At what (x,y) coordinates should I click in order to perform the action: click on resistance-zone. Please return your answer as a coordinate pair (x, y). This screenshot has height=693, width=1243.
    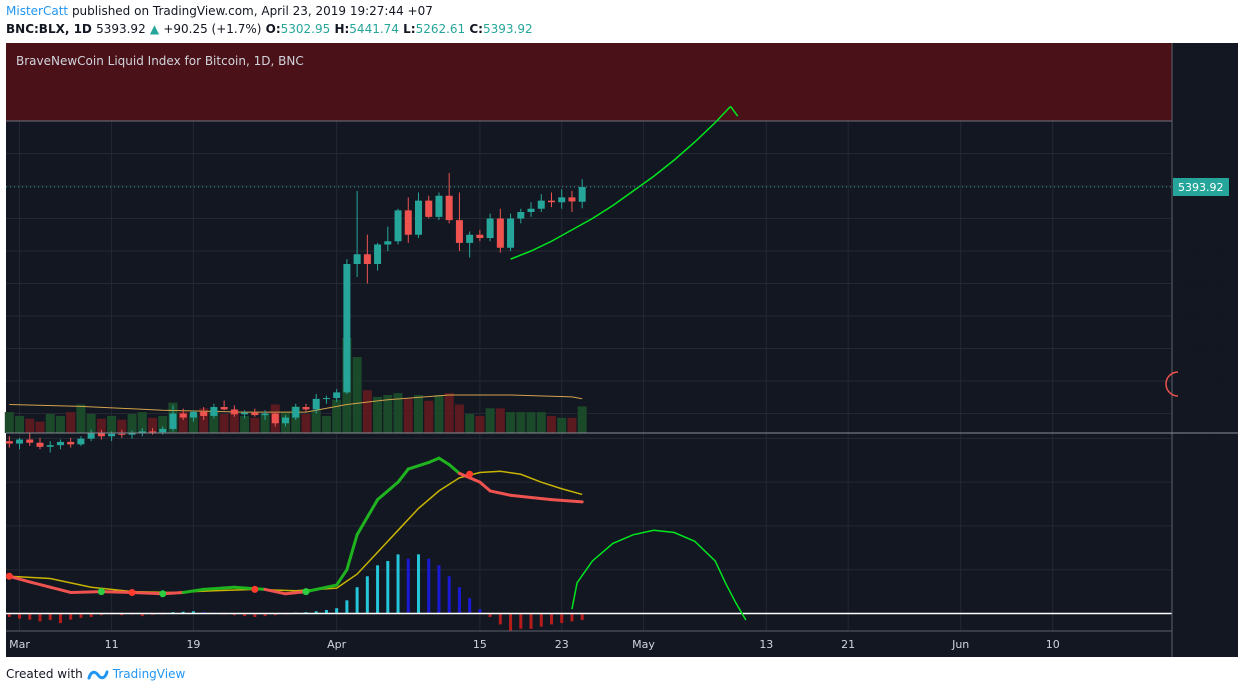
    Looking at the image, I should click on (589, 82).